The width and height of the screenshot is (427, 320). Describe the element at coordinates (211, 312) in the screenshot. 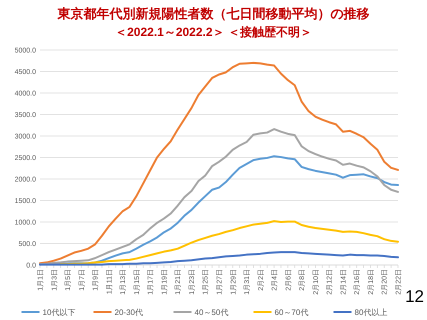

I see `legend-label: 40～50代` at that location.